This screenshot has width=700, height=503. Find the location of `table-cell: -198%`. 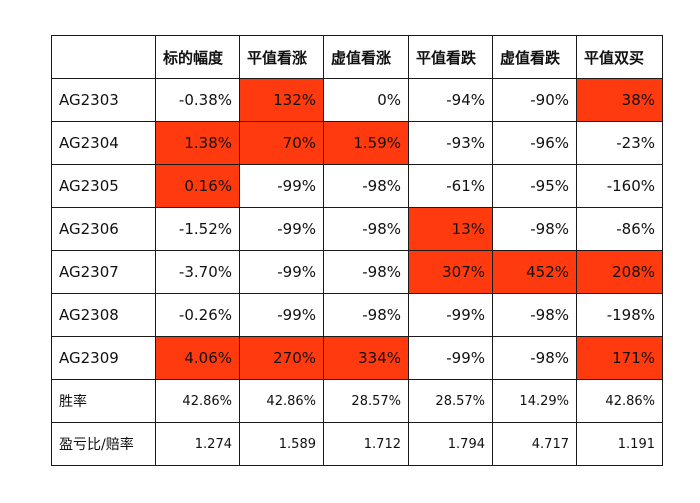

table-cell: -198% is located at coordinates (619, 315).